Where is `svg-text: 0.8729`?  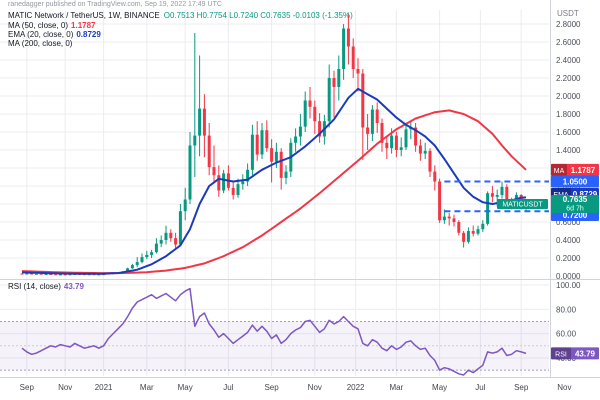 svg-text: 0.8729 is located at coordinates (585, 194).